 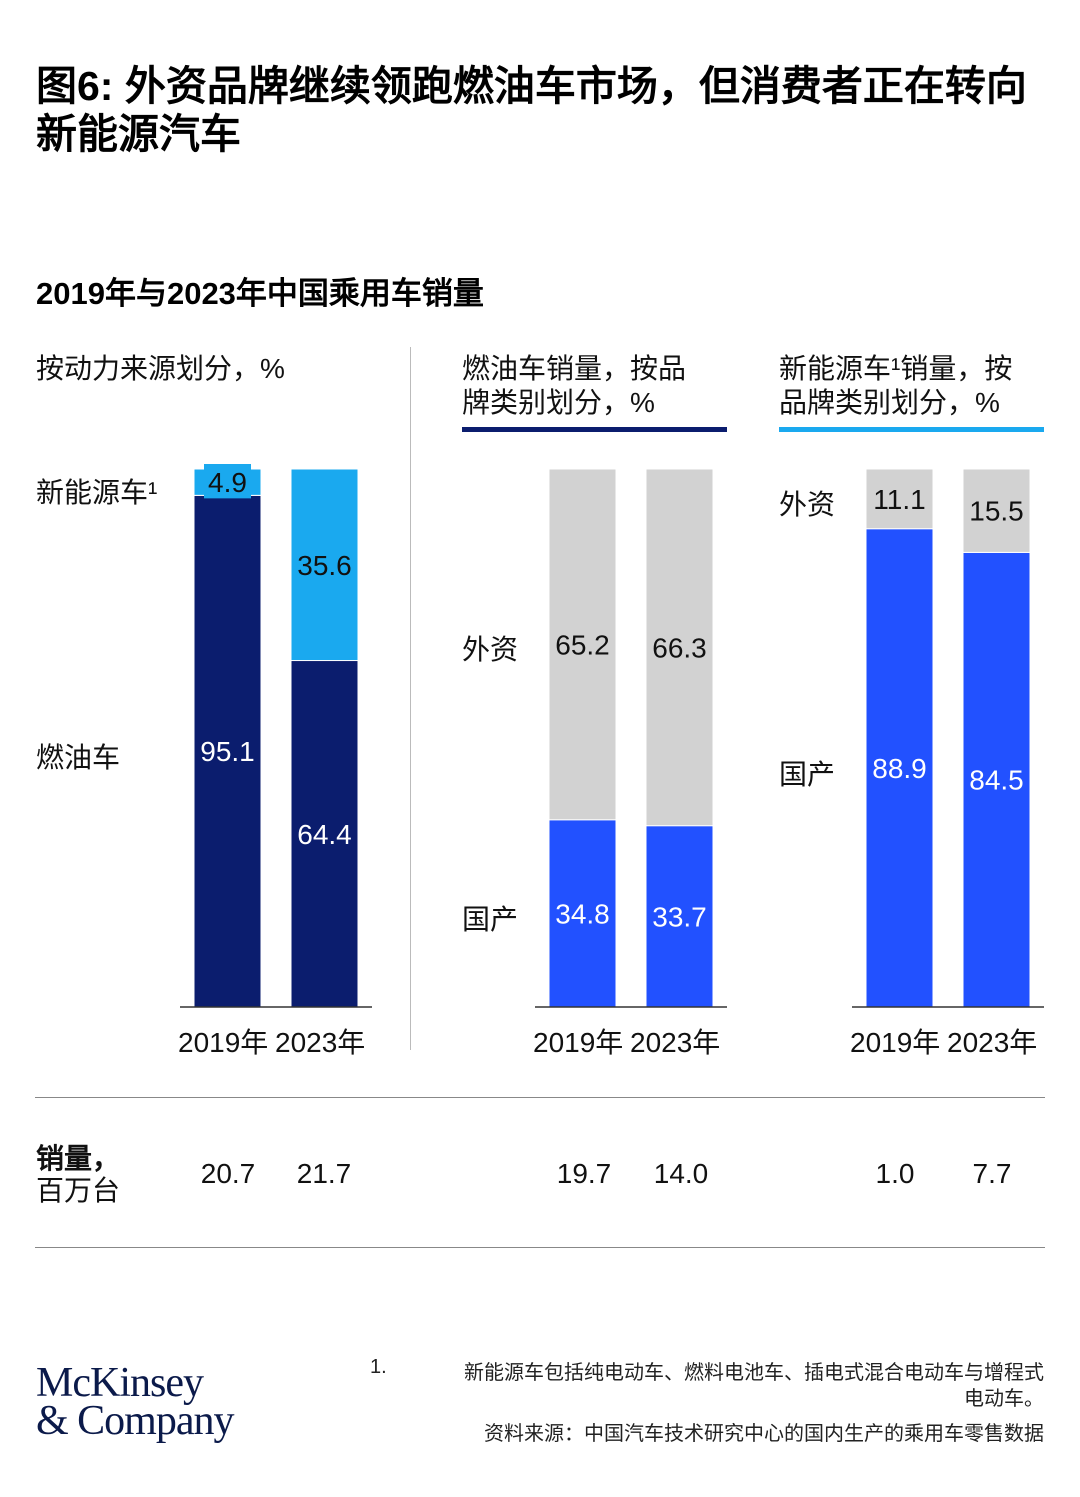 What do you see at coordinates (378, 1367) in the screenshot?
I see `footnote-number: 1.` at bounding box center [378, 1367].